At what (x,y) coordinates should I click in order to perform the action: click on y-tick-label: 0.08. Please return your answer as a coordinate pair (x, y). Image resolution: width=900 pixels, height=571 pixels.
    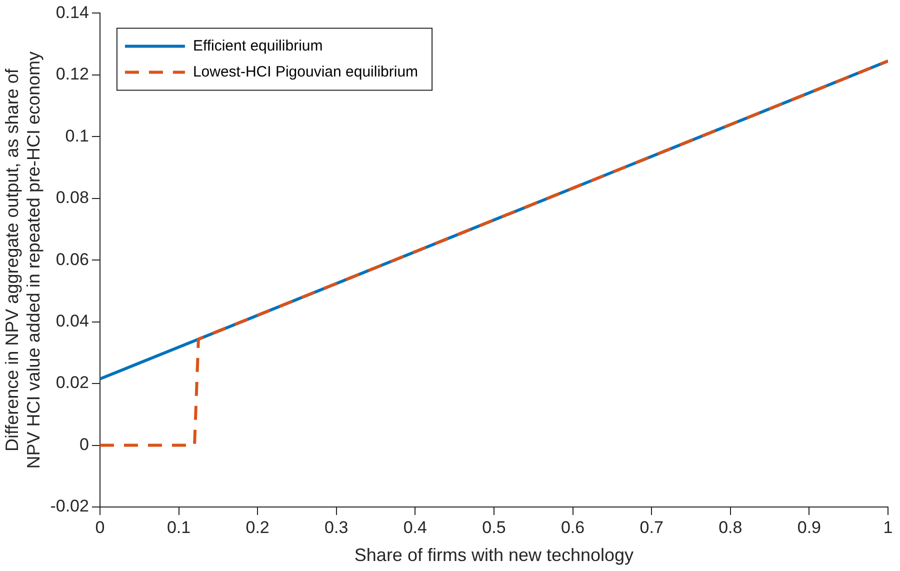
    Looking at the image, I should click on (72, 198).